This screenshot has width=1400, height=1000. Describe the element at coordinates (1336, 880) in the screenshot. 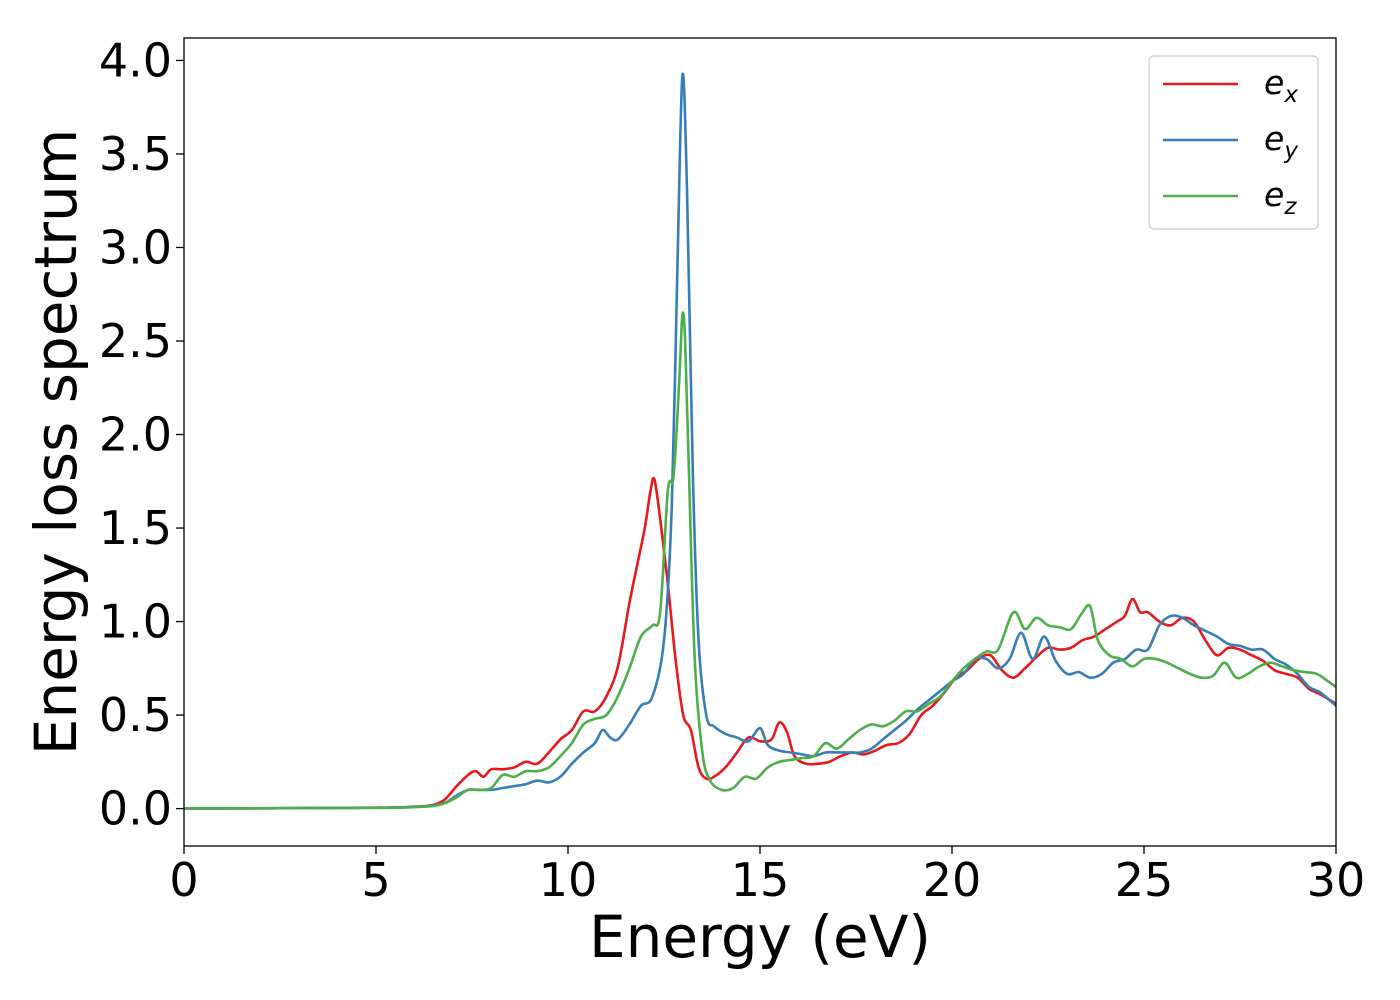

I see `x-tick-label: 30` at that location.